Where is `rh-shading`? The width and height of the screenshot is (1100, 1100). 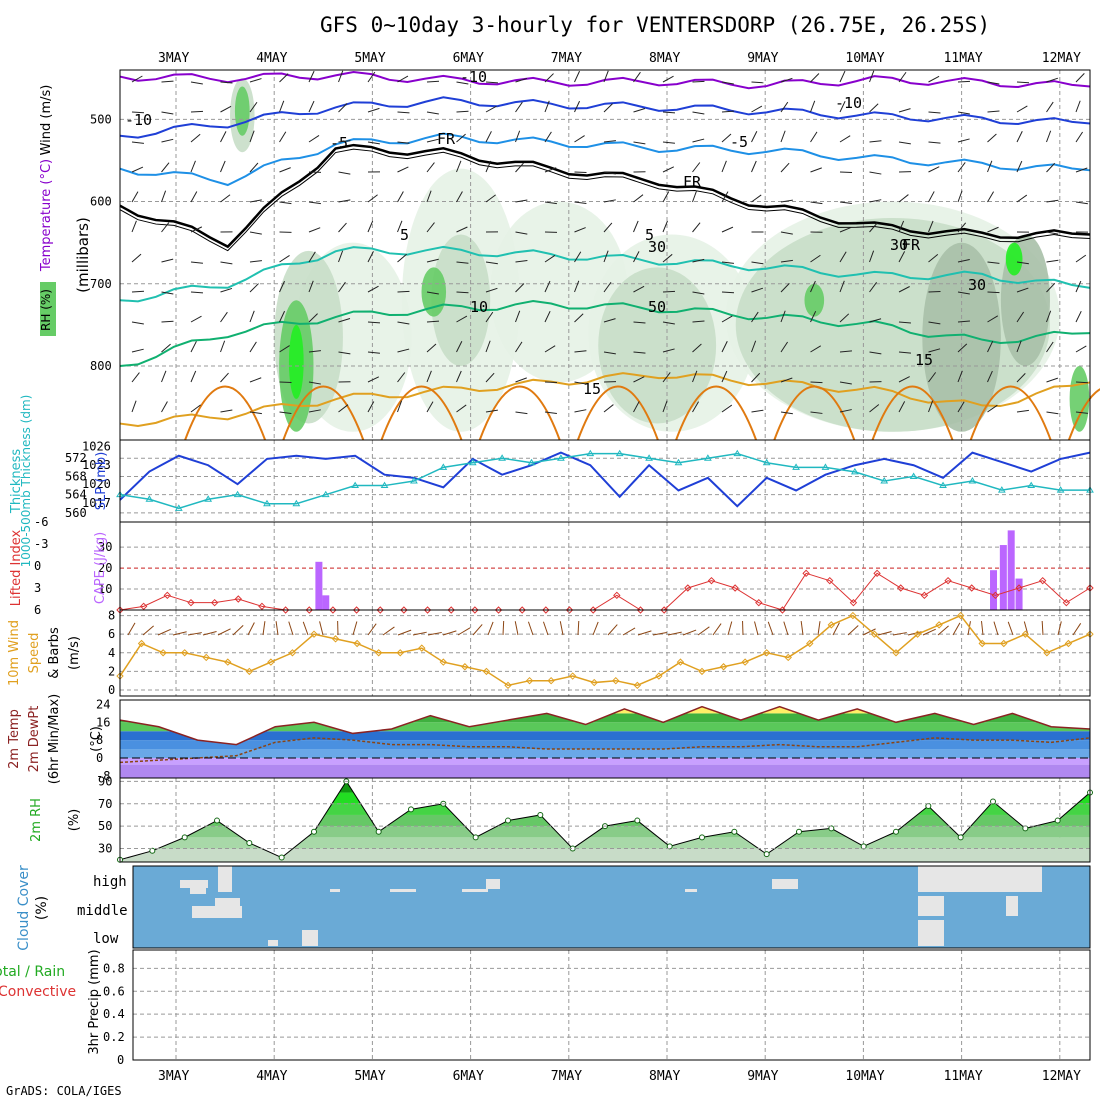
rh-shading is located at coordinates (1014, 259).